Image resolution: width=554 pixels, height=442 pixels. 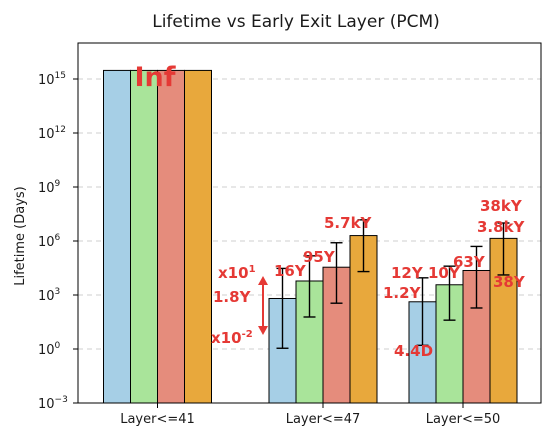 What do you see at coordinates (20, 236) in the screenshot?
I see `y-axis-label: Lifetime (Days)` at bounding box center [20, 236].